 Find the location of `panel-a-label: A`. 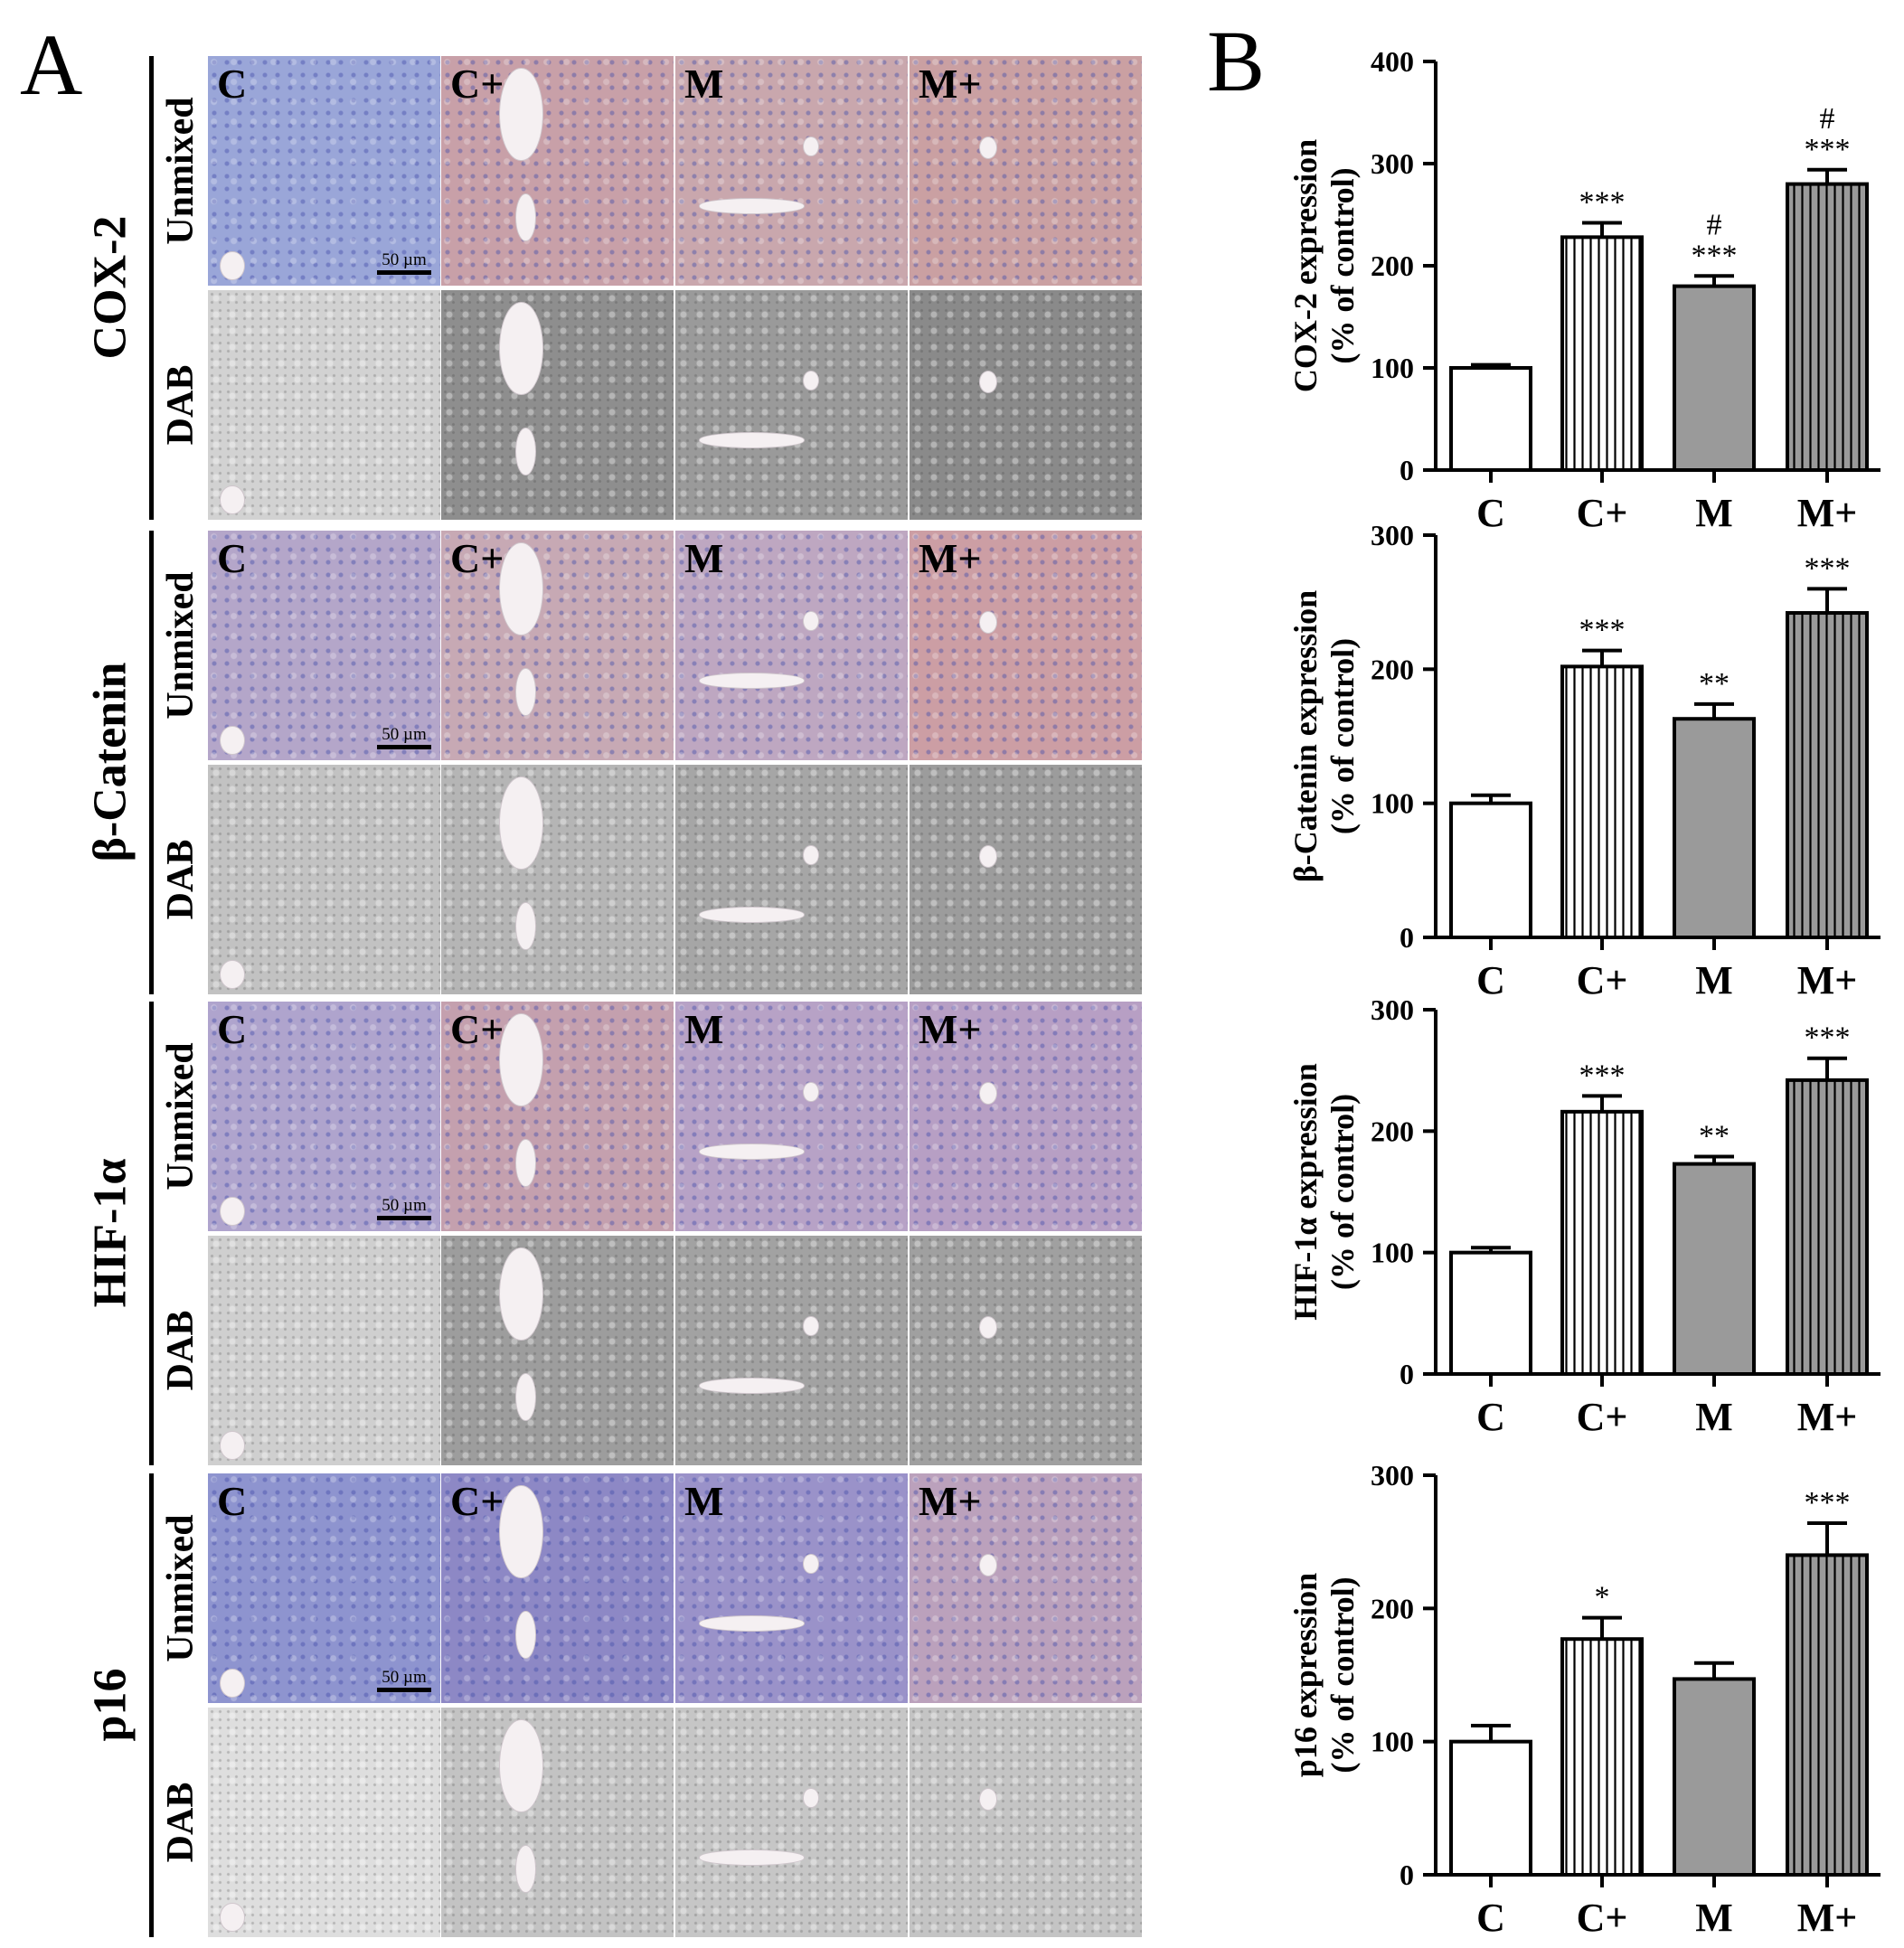

panel-a-label: A is located at coordinates (52, 64).